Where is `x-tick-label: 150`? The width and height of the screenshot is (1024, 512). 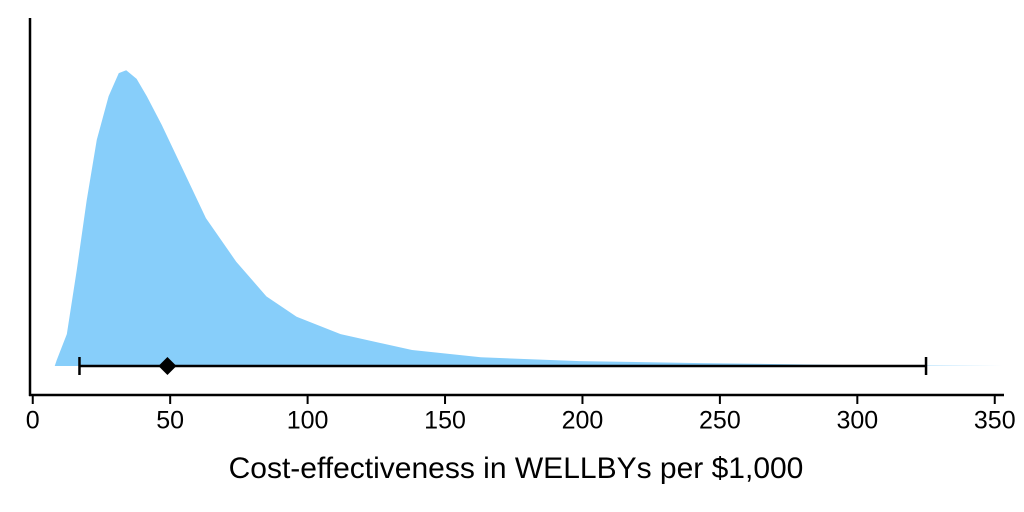
x-tick-label: 150 is located at coordinates (445, 421).